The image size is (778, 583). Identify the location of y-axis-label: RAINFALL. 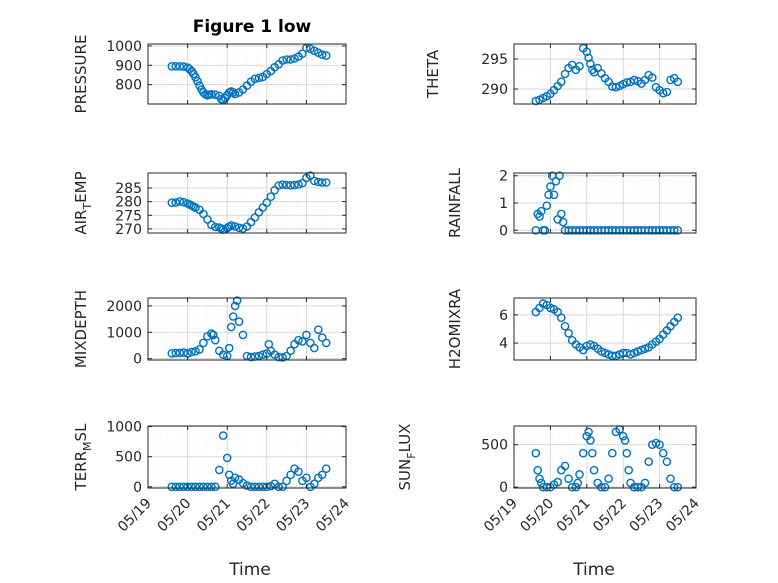
(455, 202).